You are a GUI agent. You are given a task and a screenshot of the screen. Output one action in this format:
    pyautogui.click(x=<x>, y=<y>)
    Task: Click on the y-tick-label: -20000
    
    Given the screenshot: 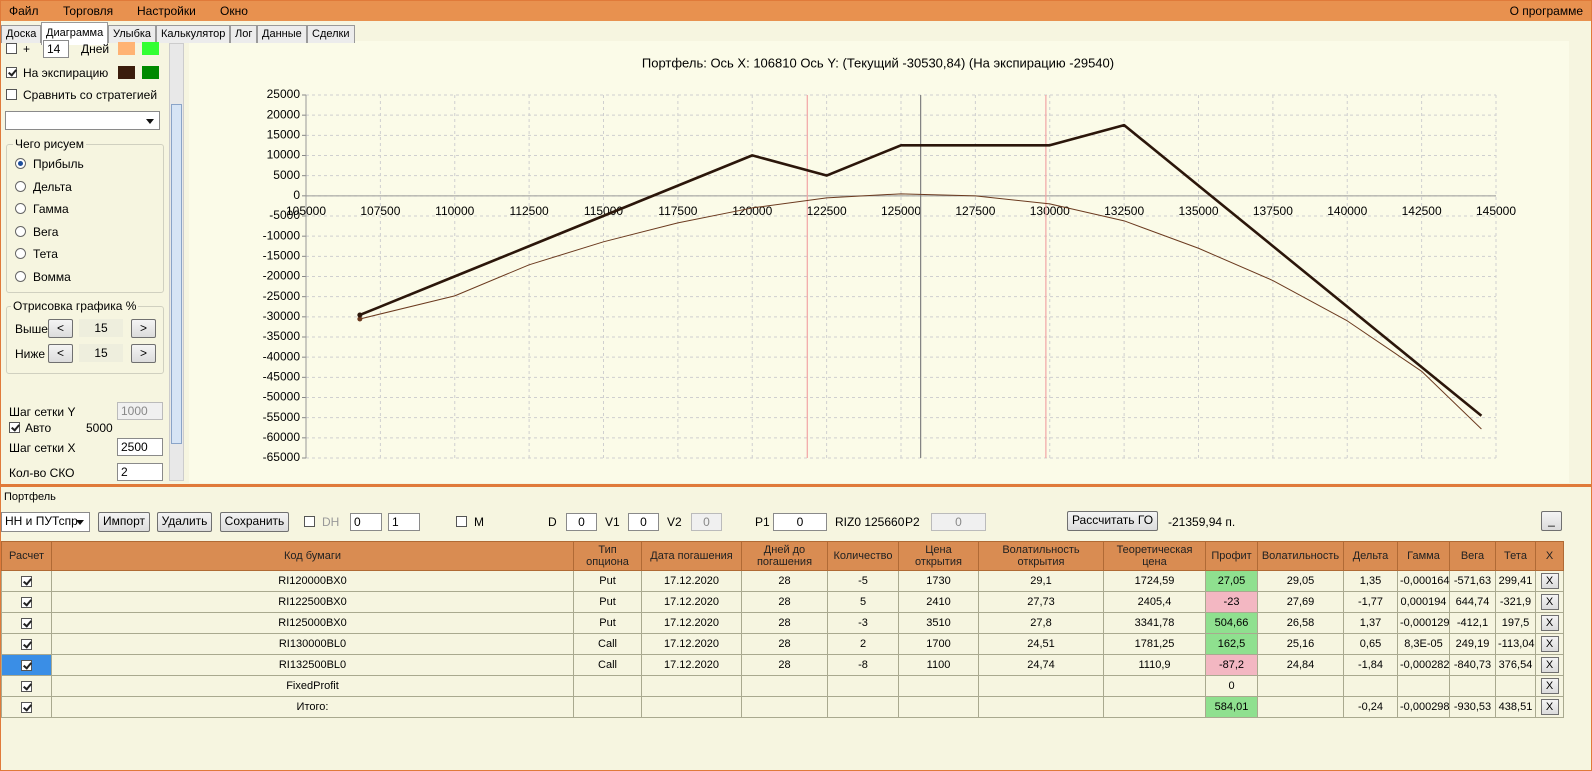 What is the action you would take?
    pyautogui.click(x=282, y=276)
    